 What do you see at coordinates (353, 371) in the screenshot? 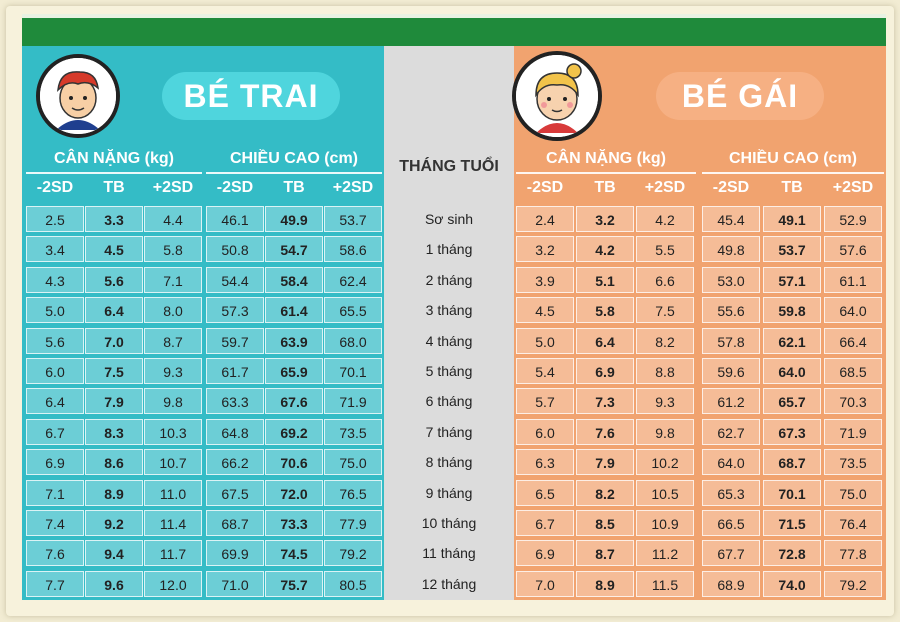
I see `boy-table-cell: 70.1` at bounding box center [353, 371].